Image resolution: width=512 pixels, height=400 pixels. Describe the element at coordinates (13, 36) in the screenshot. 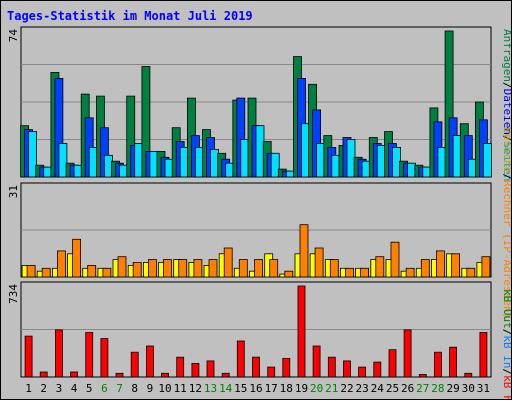

I see `top-ymax-label: 74` at that location.